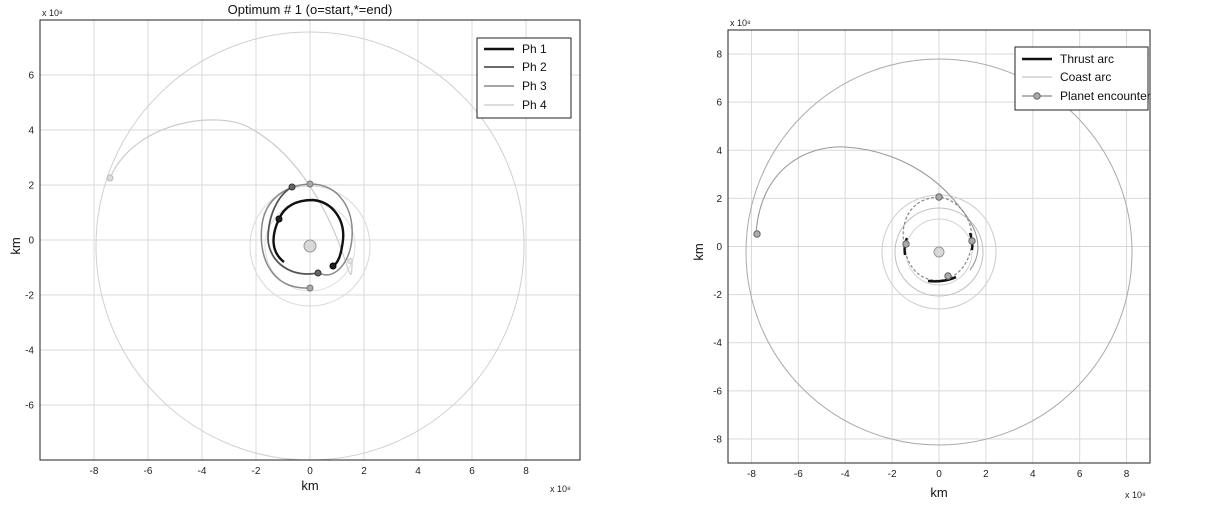  Describe the element at coordinates (1037, 96) in the screenshot. I see `right-legend-marker-encounter` at that location.